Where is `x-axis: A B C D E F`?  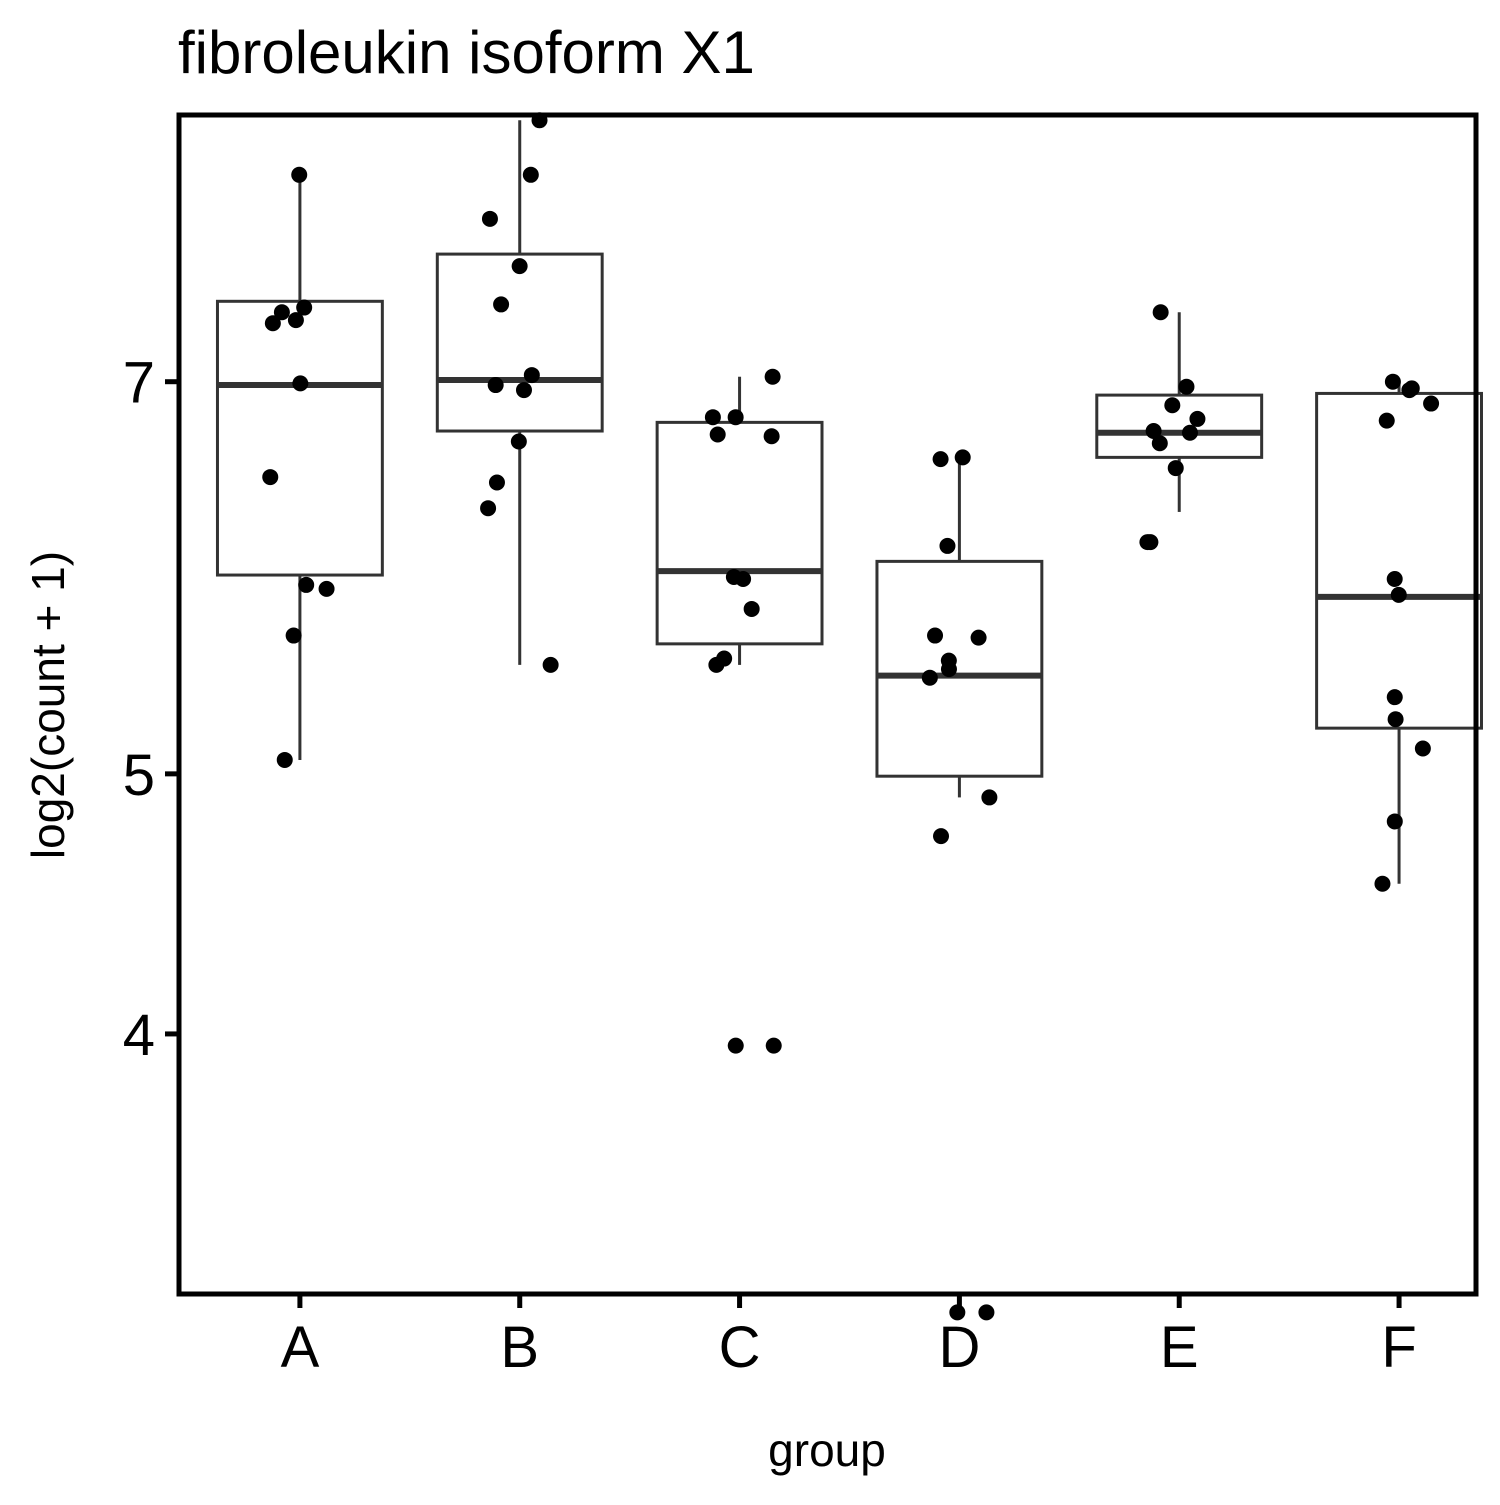 x-axis: A B C D E F is located at coordinates (849, 1337).